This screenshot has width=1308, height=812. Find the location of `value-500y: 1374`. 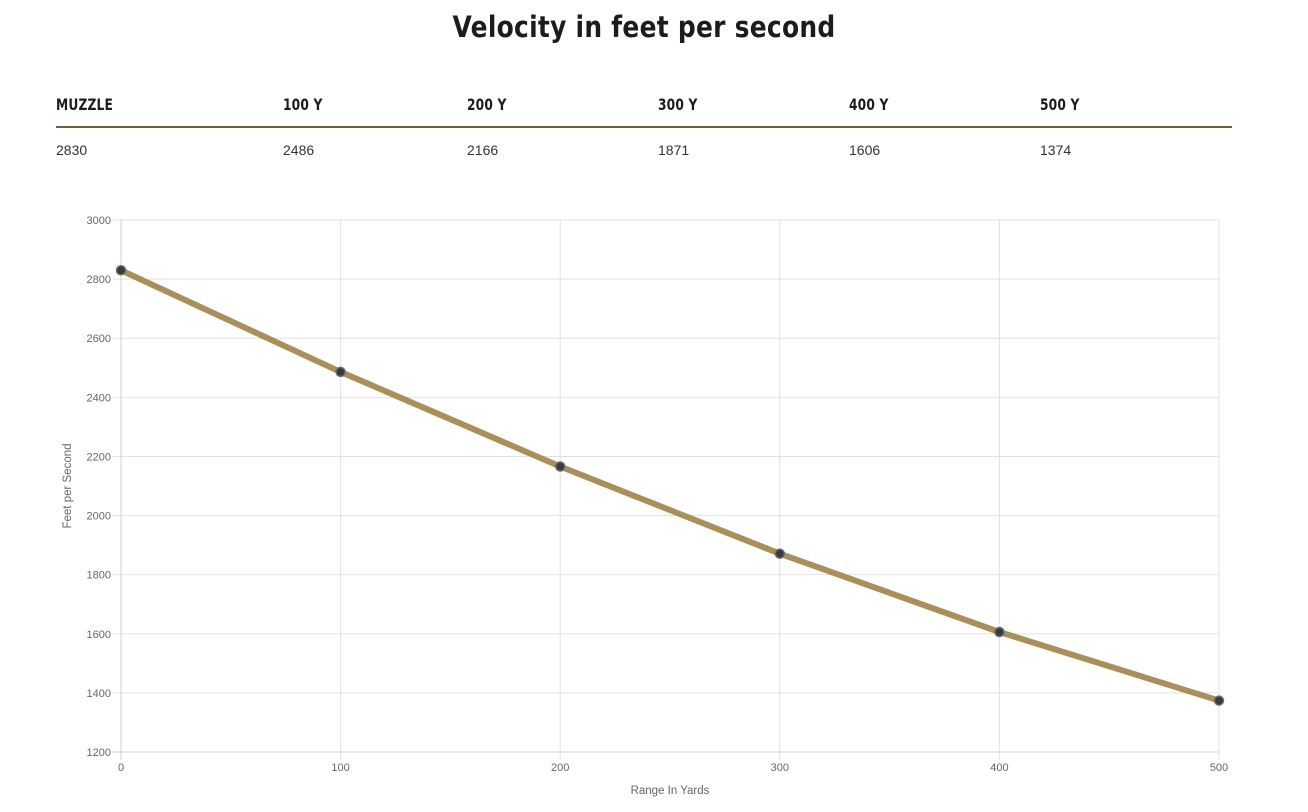

value-500y: 1374 is located at coordinates (1056, 150).